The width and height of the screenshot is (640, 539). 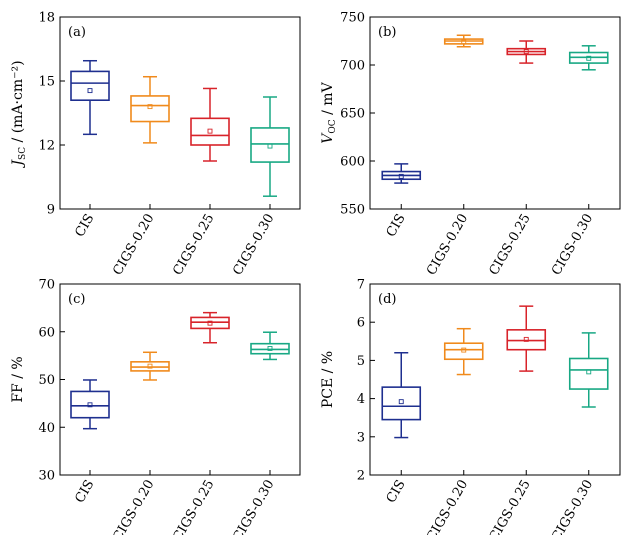 I want to click on y-tick-label: 6, so click(x=361, y=323).